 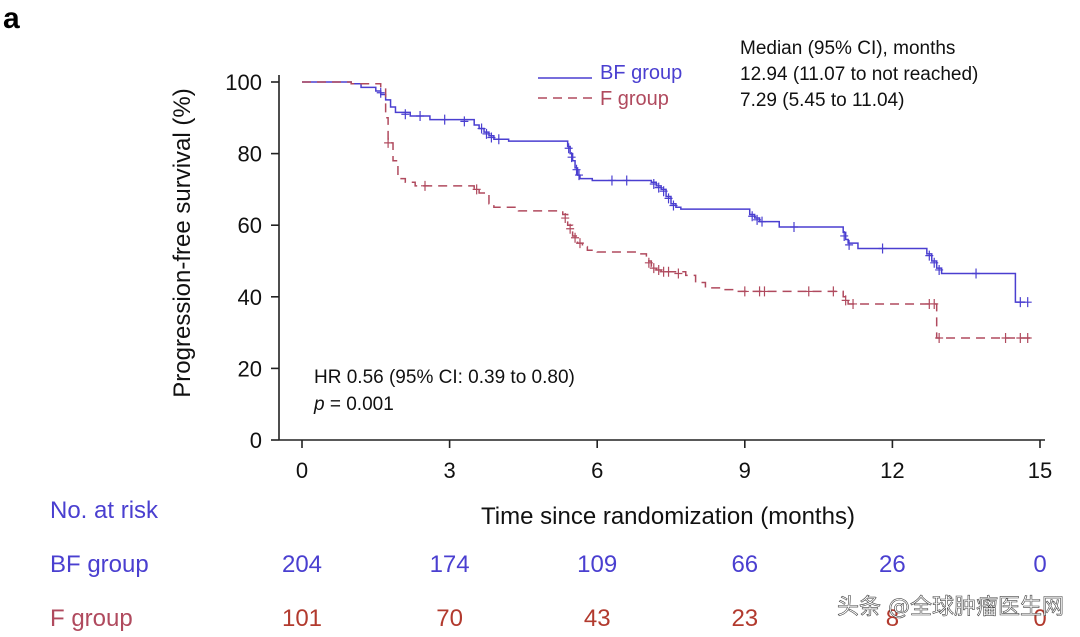 What do you see at coordinates (634, 99) in the screenshot?
I see `legend-f-label: F group` at bounding box center [634, 99].